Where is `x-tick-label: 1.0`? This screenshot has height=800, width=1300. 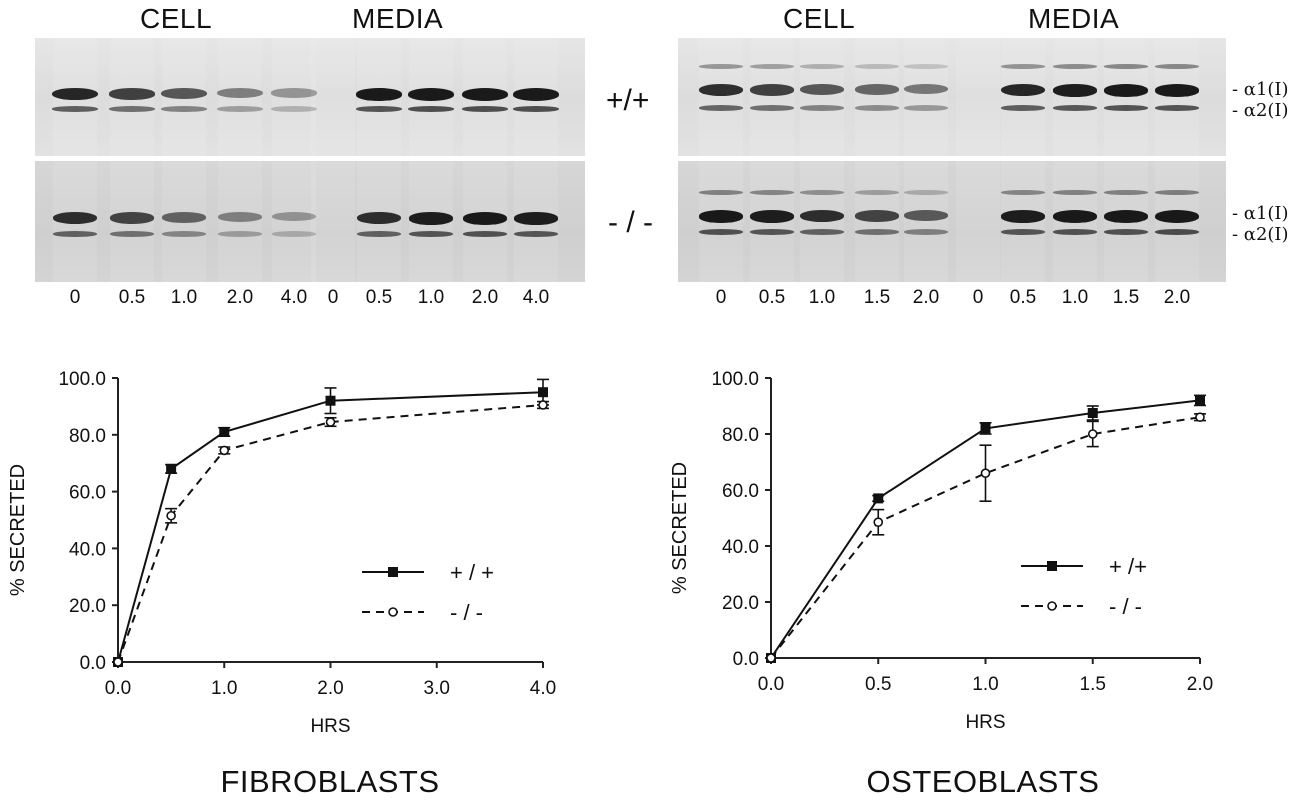 x-tick-label: 1.0 is located at coordinates (224, 688).